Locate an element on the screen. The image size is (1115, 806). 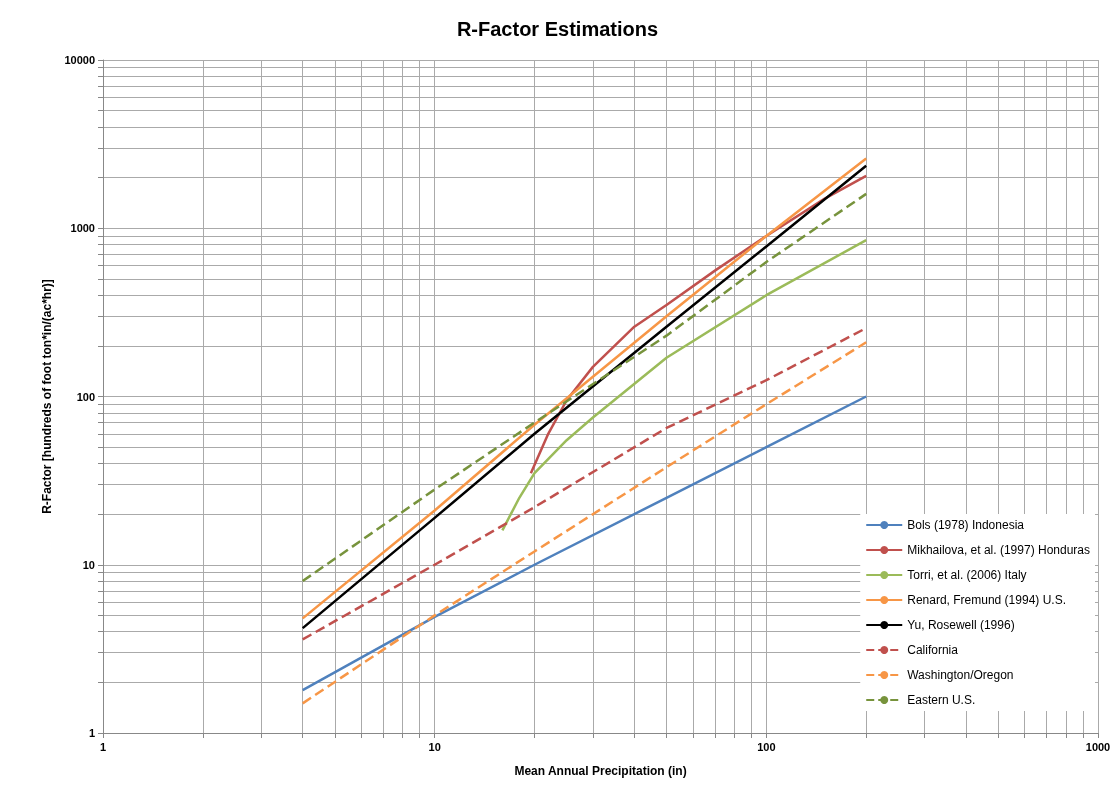
y-tick-label: 100 is located at coordinates (85, 396).